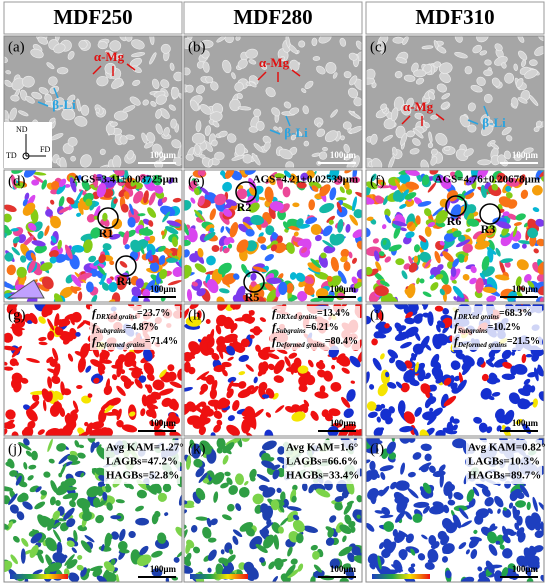 The width and height of the screenshot is (550, 586). What do you see at coordinates (305, 327) in the screenshot?
I see `fraction-line: fSubgrains=6.21%` at bounding box center [305, 327].